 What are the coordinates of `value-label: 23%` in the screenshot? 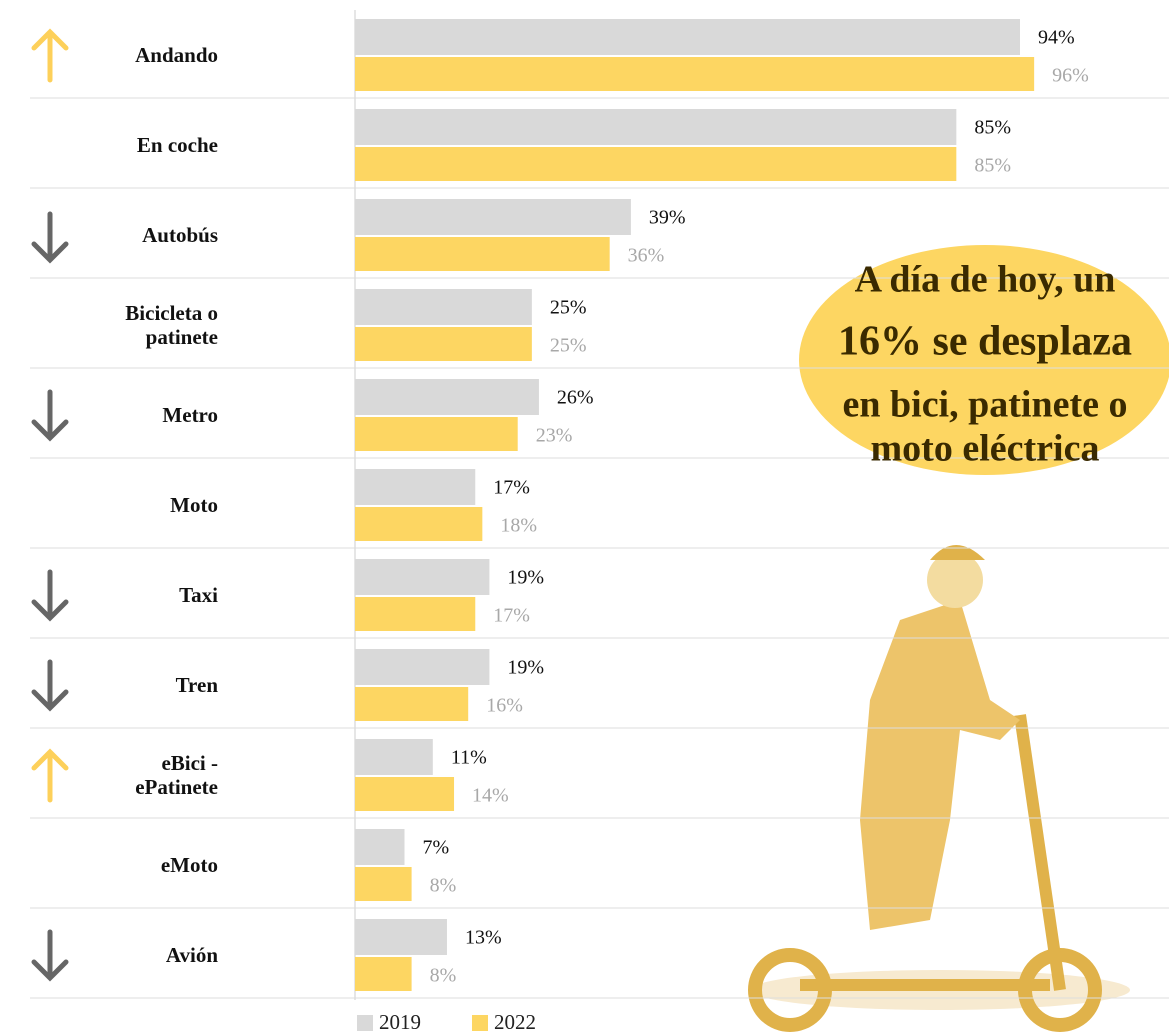 It's located at (554, 436).